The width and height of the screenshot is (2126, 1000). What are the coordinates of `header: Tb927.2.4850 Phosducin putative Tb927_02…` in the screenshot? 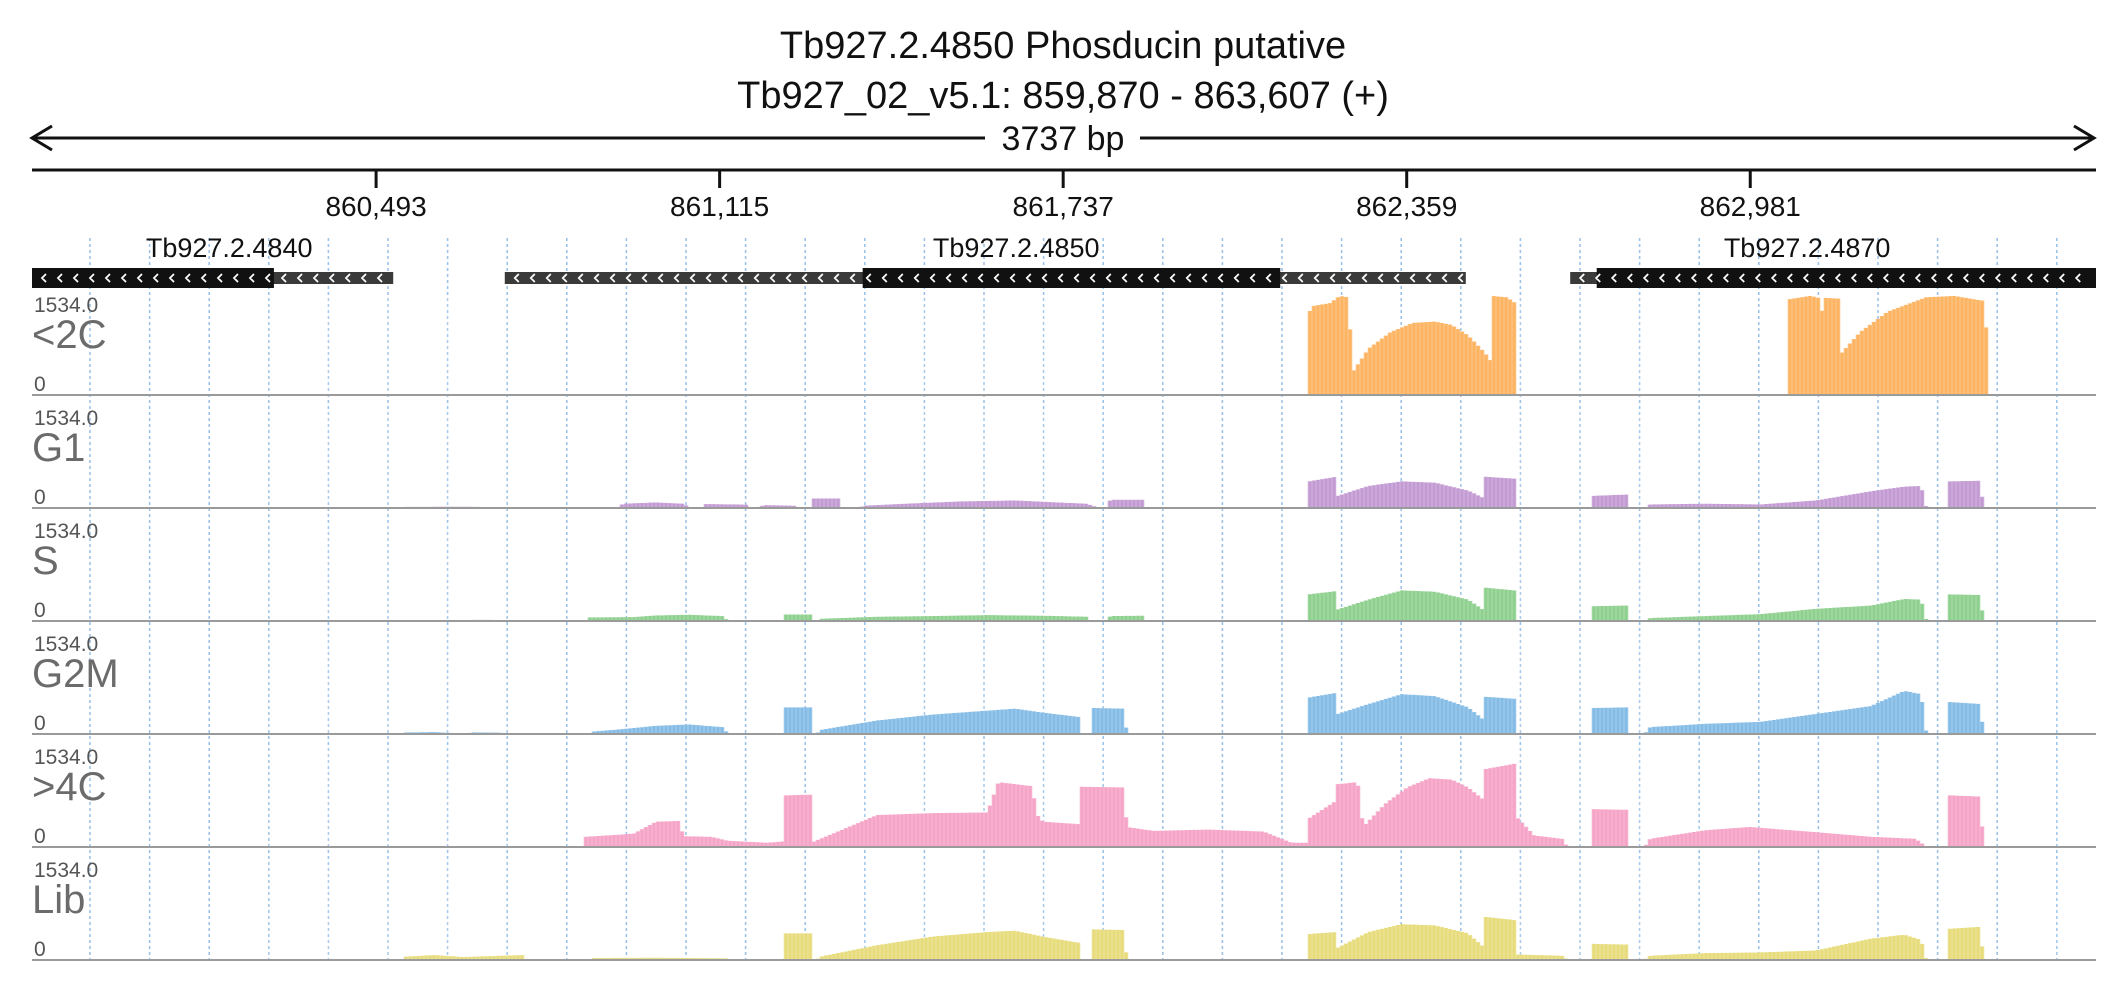 It's located at (1063, 91).